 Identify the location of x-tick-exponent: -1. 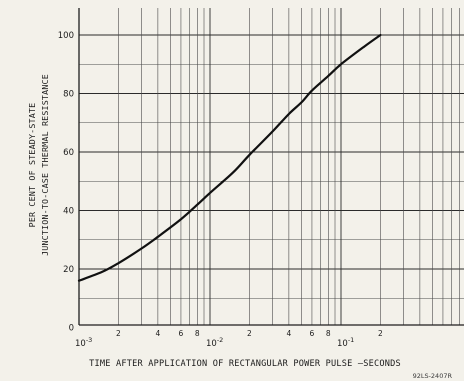
(351, 340).